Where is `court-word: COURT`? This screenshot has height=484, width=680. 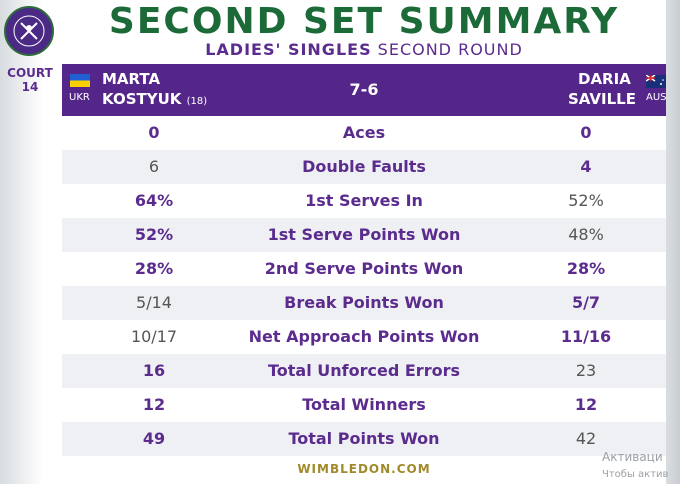 court-word: COURT is located at coordinates (30, 73).